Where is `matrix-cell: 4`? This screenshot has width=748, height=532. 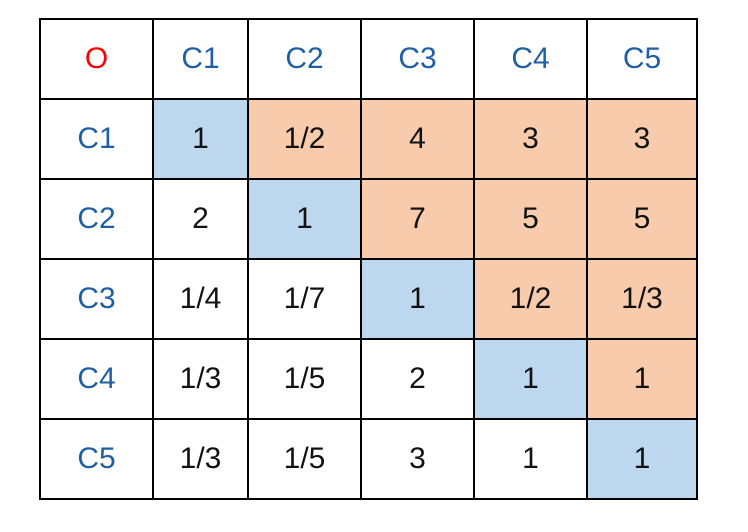
matrix-cell: 4 is located at coordinates (417, 139).